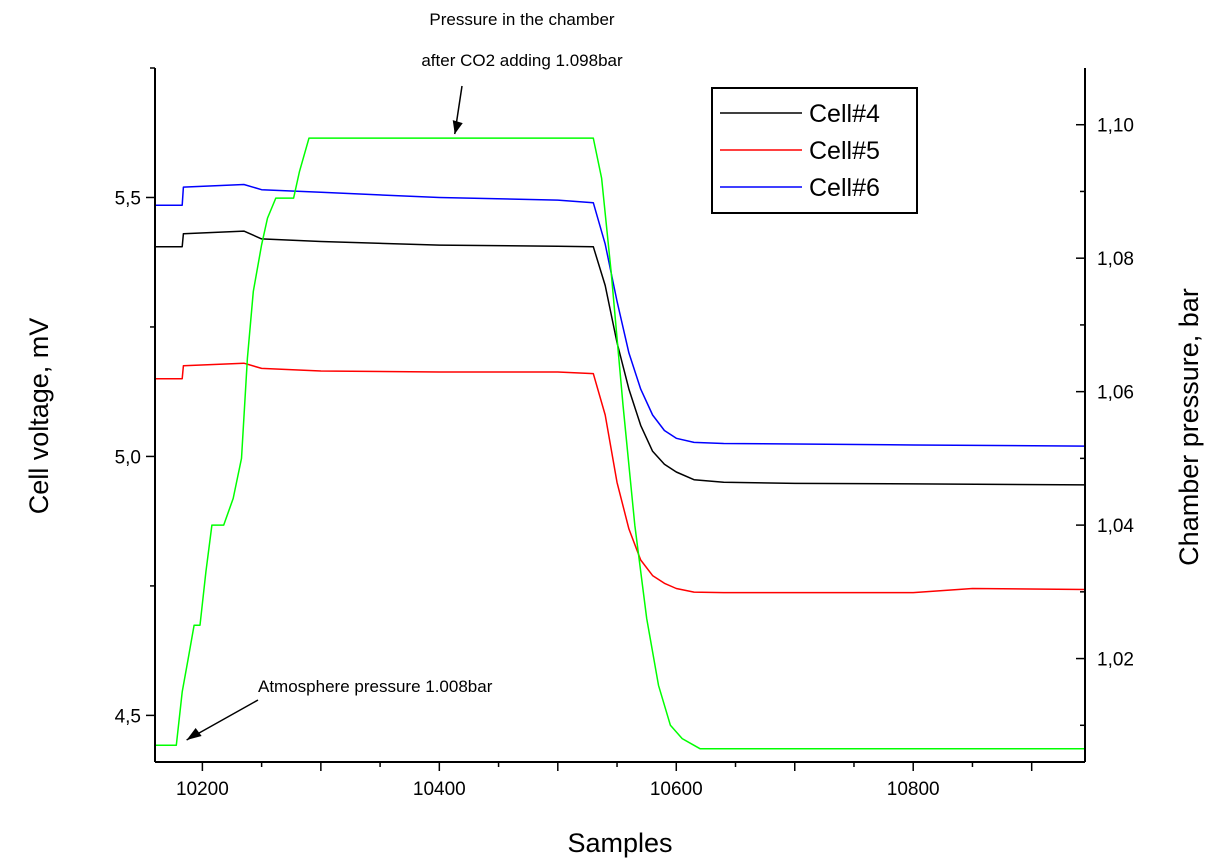  Describe the element at coordinates (128, 457) in the screenshot. I see `y-tick-label: 5,0` at that location.